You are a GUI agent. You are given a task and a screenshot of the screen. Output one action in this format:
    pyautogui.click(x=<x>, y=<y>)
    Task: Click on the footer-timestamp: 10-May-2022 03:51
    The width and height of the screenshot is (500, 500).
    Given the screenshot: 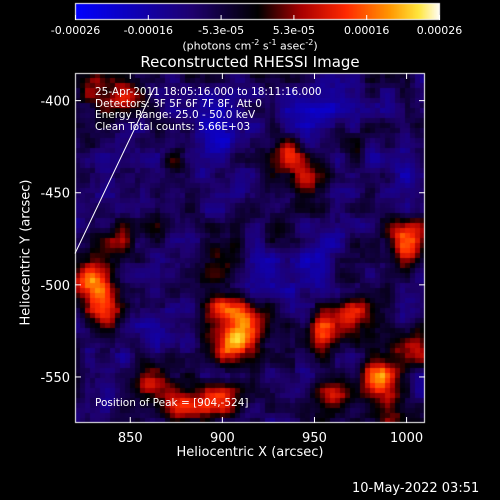 What is the action you would take?
    pyautogui.click(x=416, y=488)
    